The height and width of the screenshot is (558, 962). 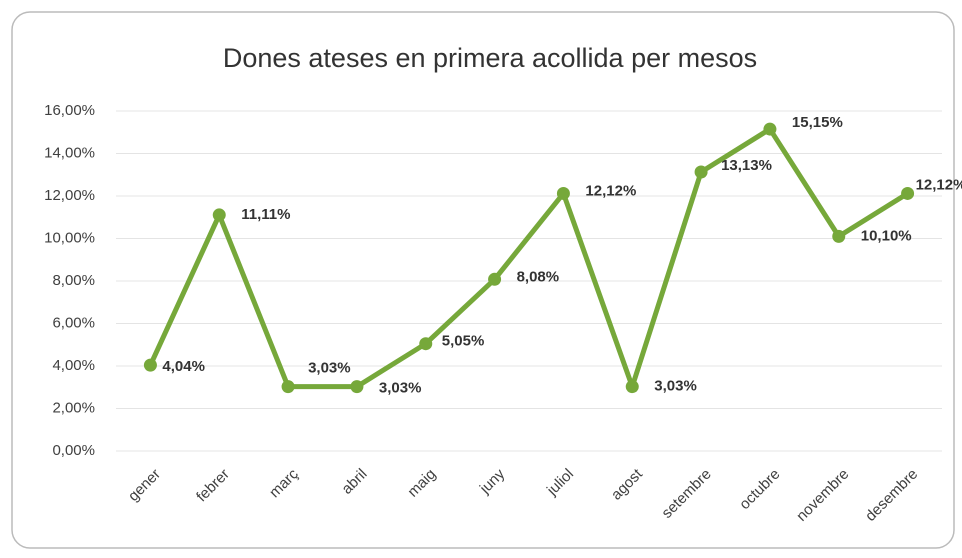 I want to click on y-tick-label: 10,00%, so click(x=69, y=237).